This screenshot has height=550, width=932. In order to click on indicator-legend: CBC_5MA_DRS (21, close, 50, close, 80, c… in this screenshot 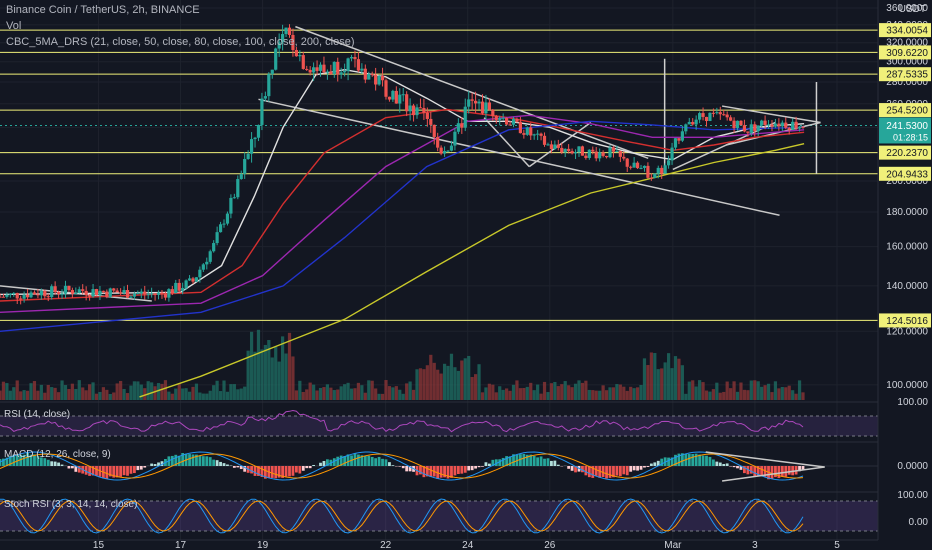, I will do `click(180, 42)`.